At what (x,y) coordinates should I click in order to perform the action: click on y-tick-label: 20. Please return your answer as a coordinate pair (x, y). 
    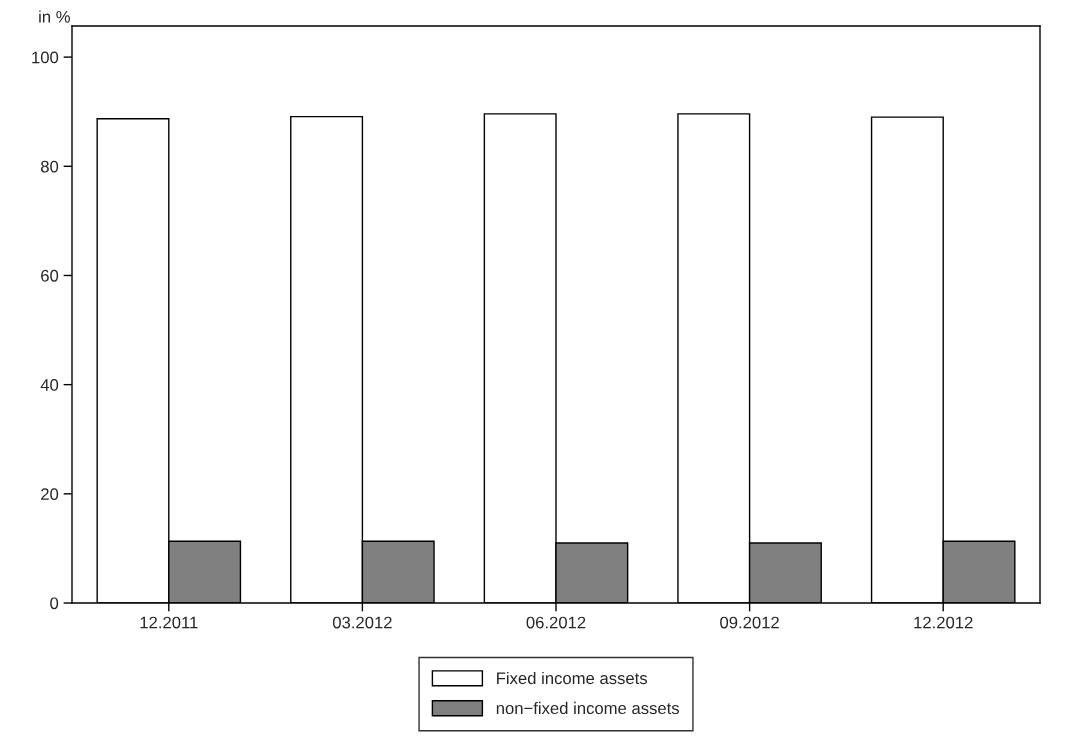
    Looking at the image, I should click on (50, 494).